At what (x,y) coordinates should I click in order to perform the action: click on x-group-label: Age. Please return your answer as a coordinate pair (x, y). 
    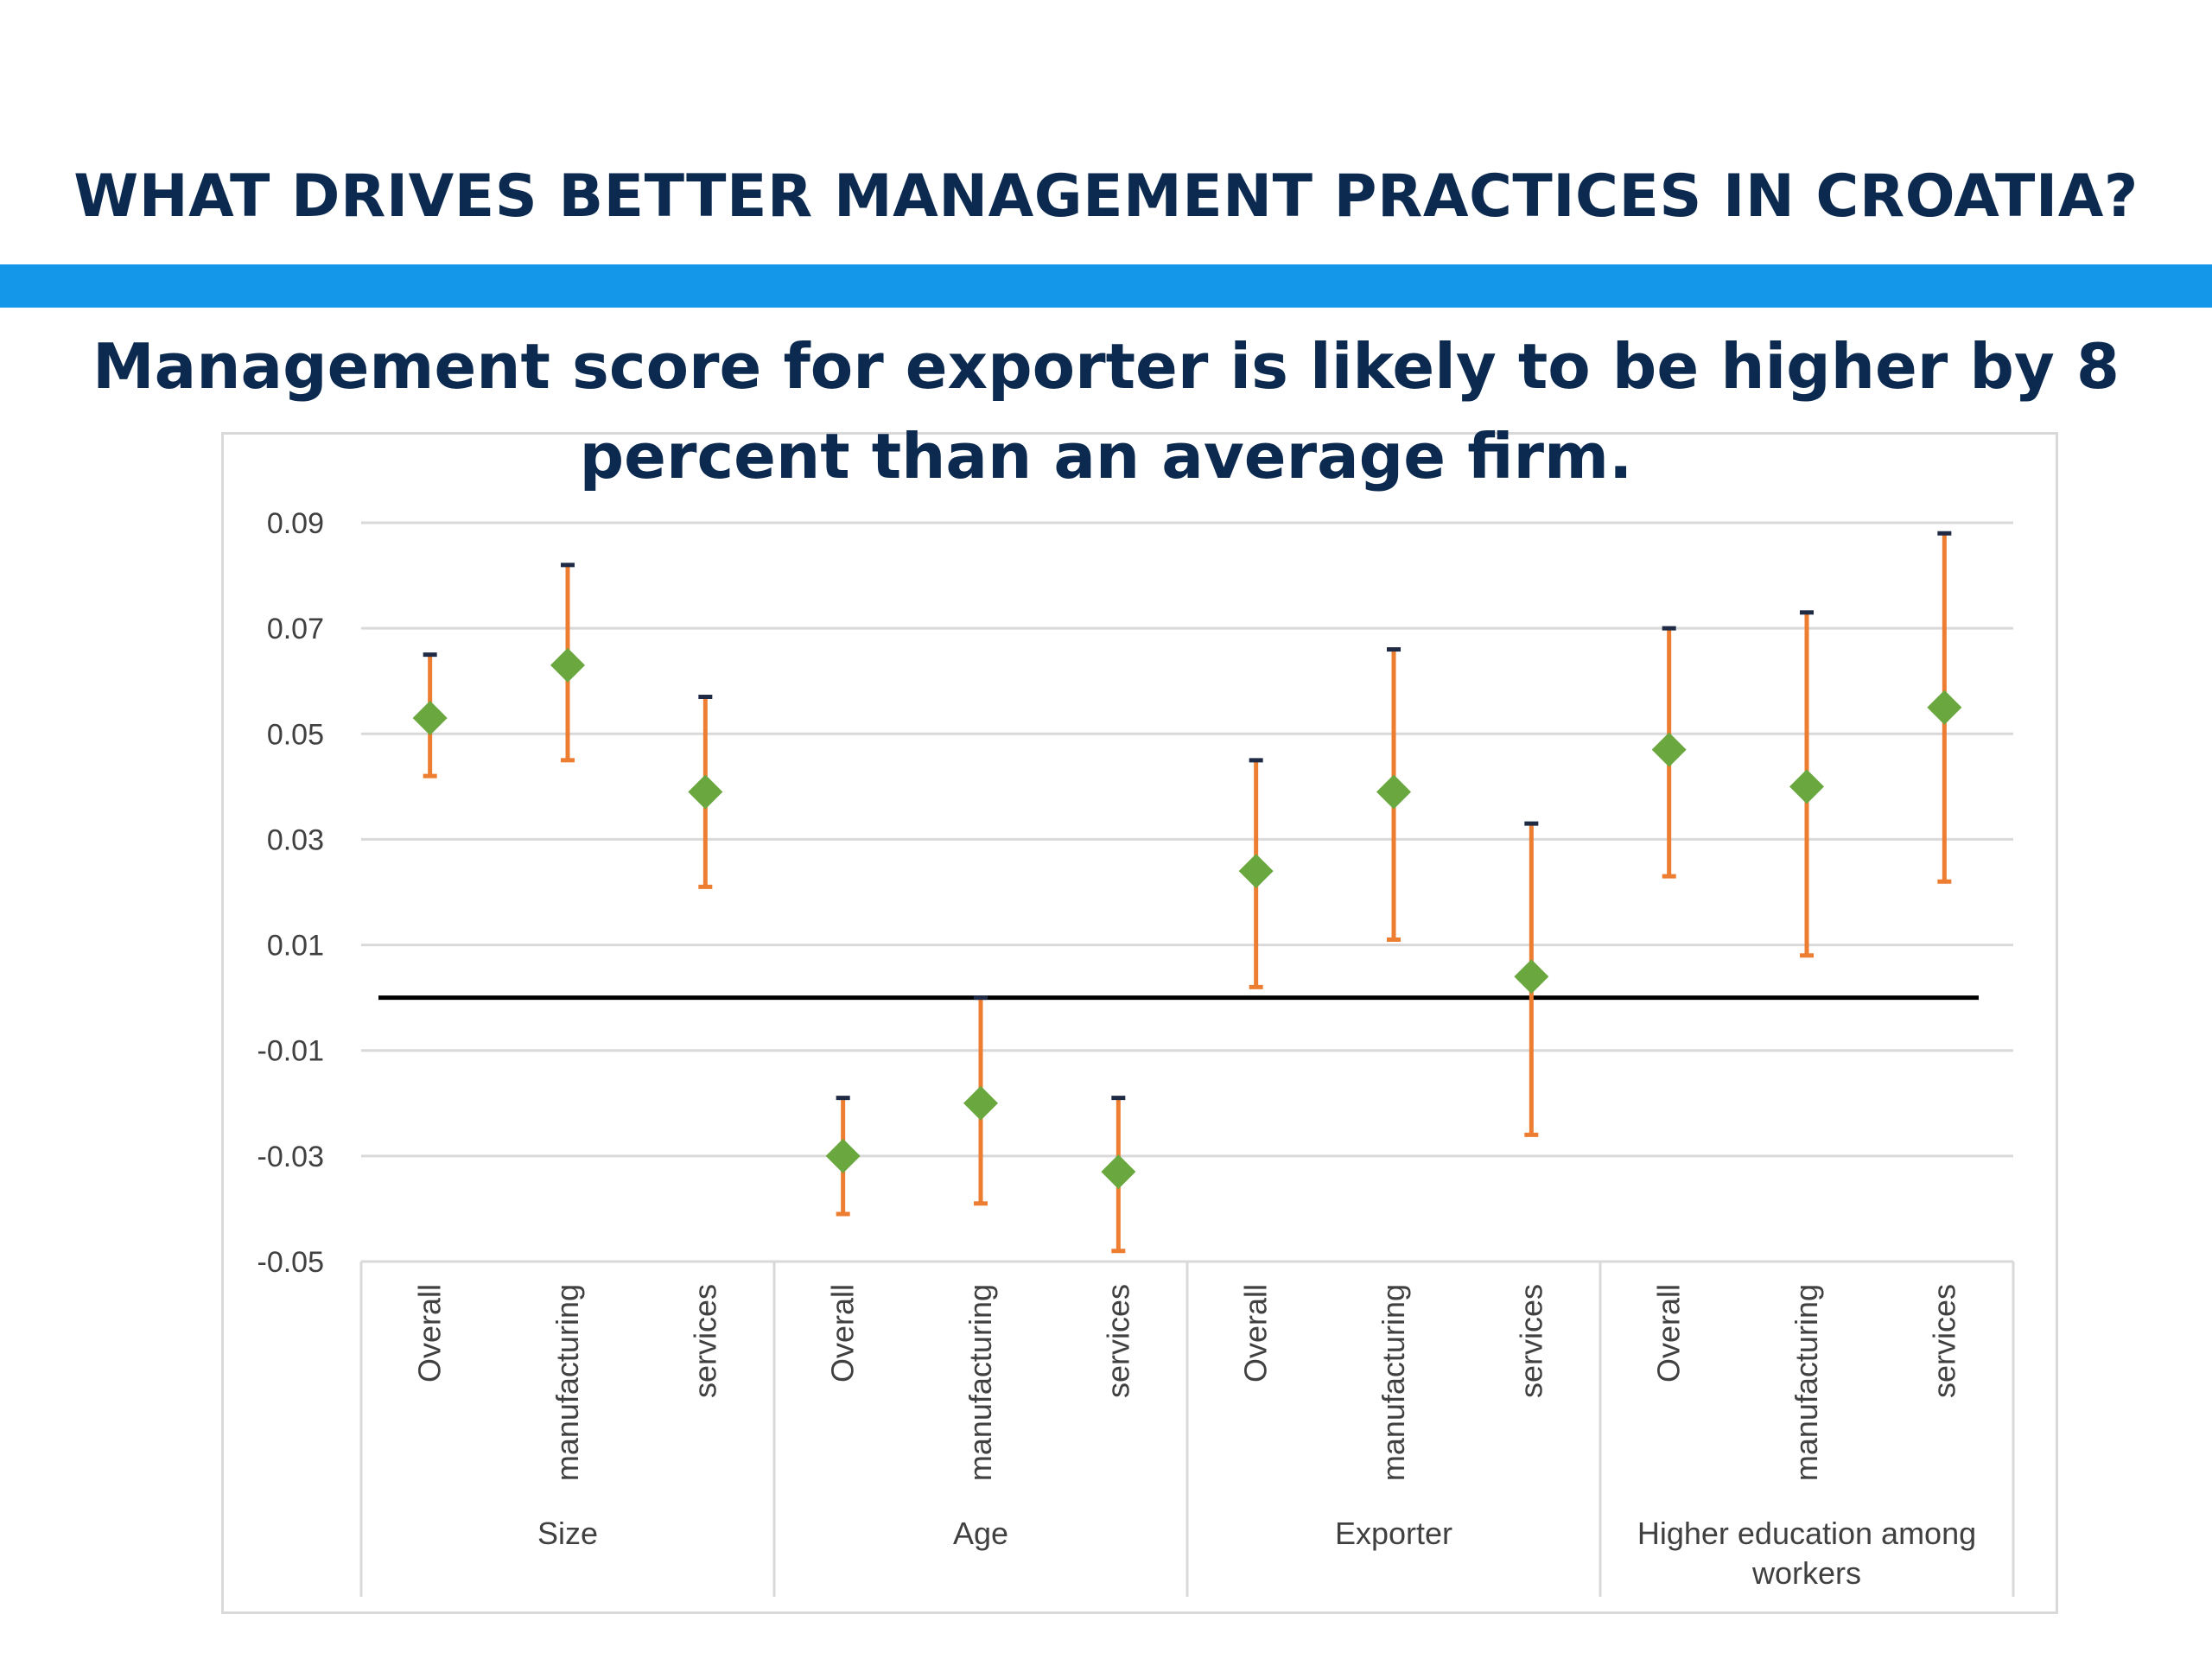
    Looking at the image, I should click on (980, 1533).